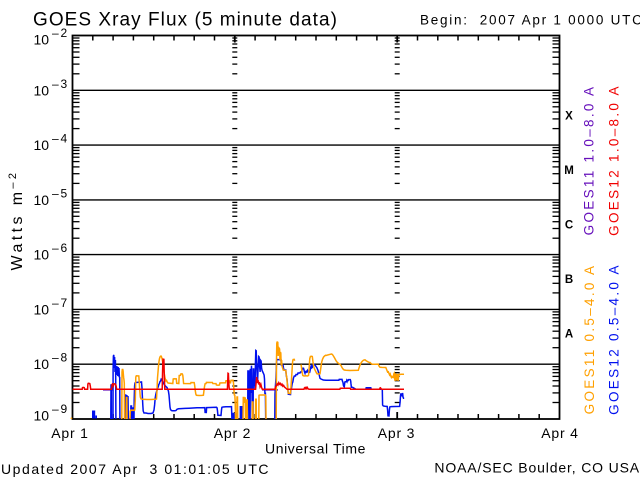 The height and width of the screenshot is (480, 640). I want to click on svg-text: GOES12 0.5–4.0 A, so click(614, 339).